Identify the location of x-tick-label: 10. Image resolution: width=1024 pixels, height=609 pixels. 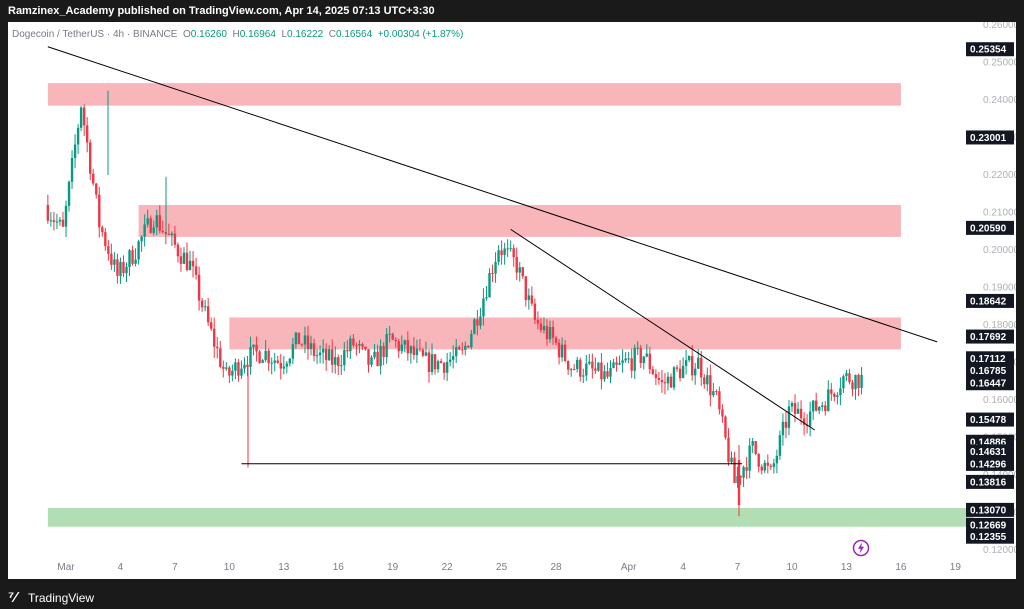
(792, 567).